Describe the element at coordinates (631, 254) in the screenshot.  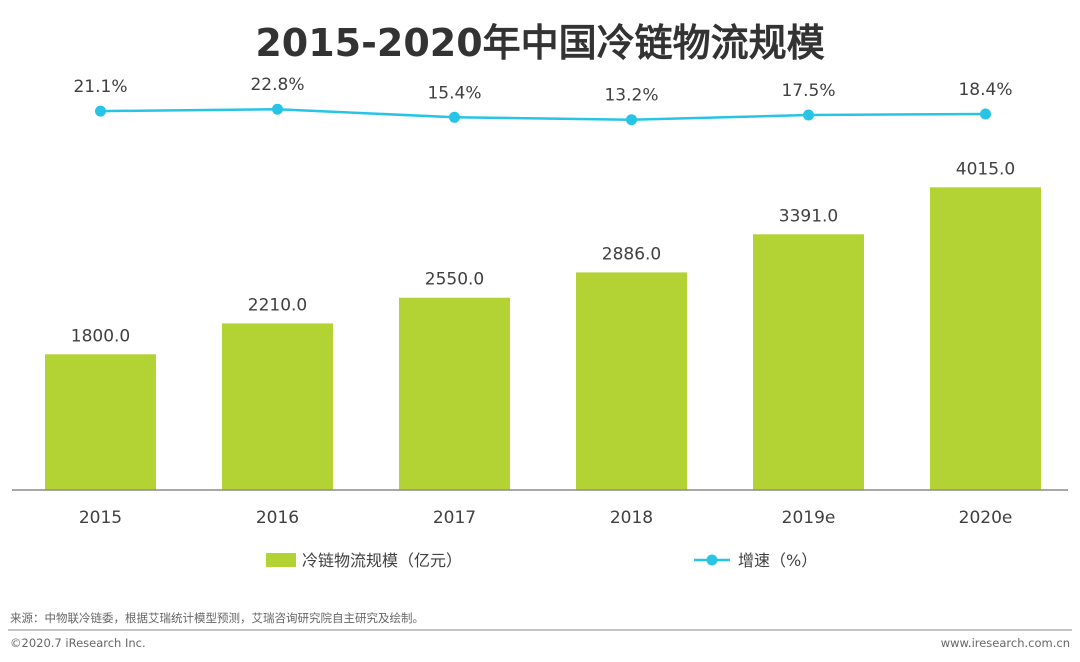
I see `bar-label-2018: 2886.0` at that location.